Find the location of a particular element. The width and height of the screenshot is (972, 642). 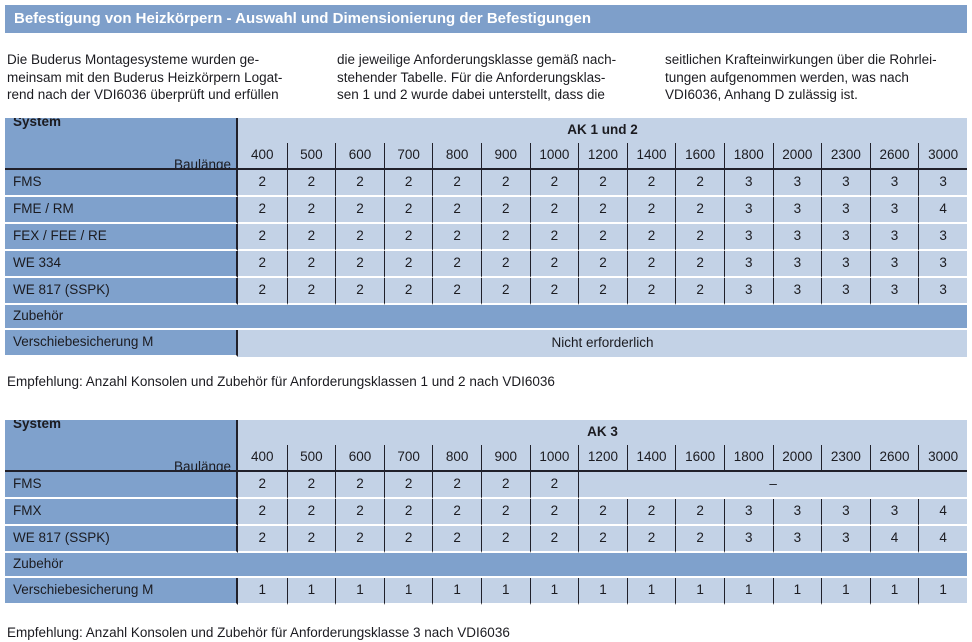

intro-line: Die Buderus Montagesysteme wurden ge- is located at coordinates (133, 59).